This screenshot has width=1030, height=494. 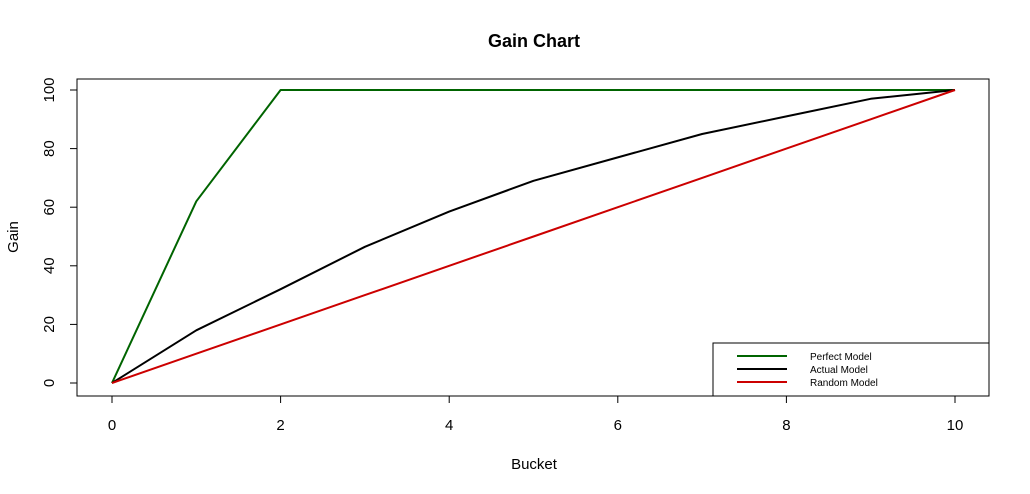 I want to click on x-tick-label: 2, so click(x=280, y=425).